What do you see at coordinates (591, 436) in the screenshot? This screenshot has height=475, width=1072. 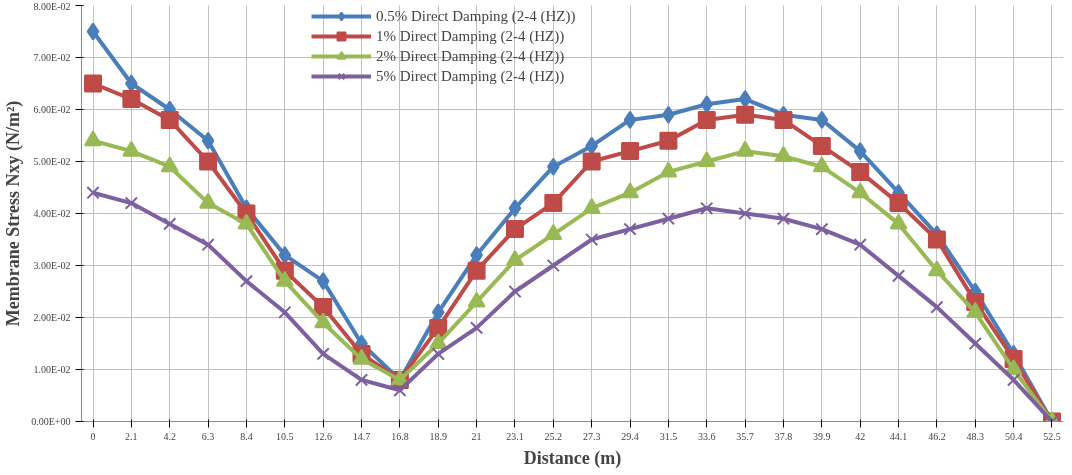 I see `x-tick-label: 27.3` at bounding box center [591, 436].